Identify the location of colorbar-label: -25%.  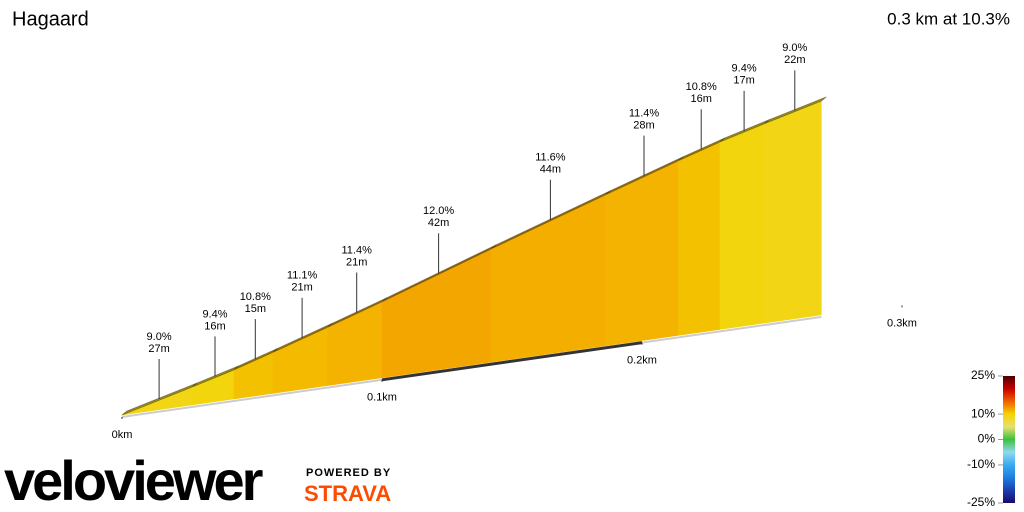
(981, 502).